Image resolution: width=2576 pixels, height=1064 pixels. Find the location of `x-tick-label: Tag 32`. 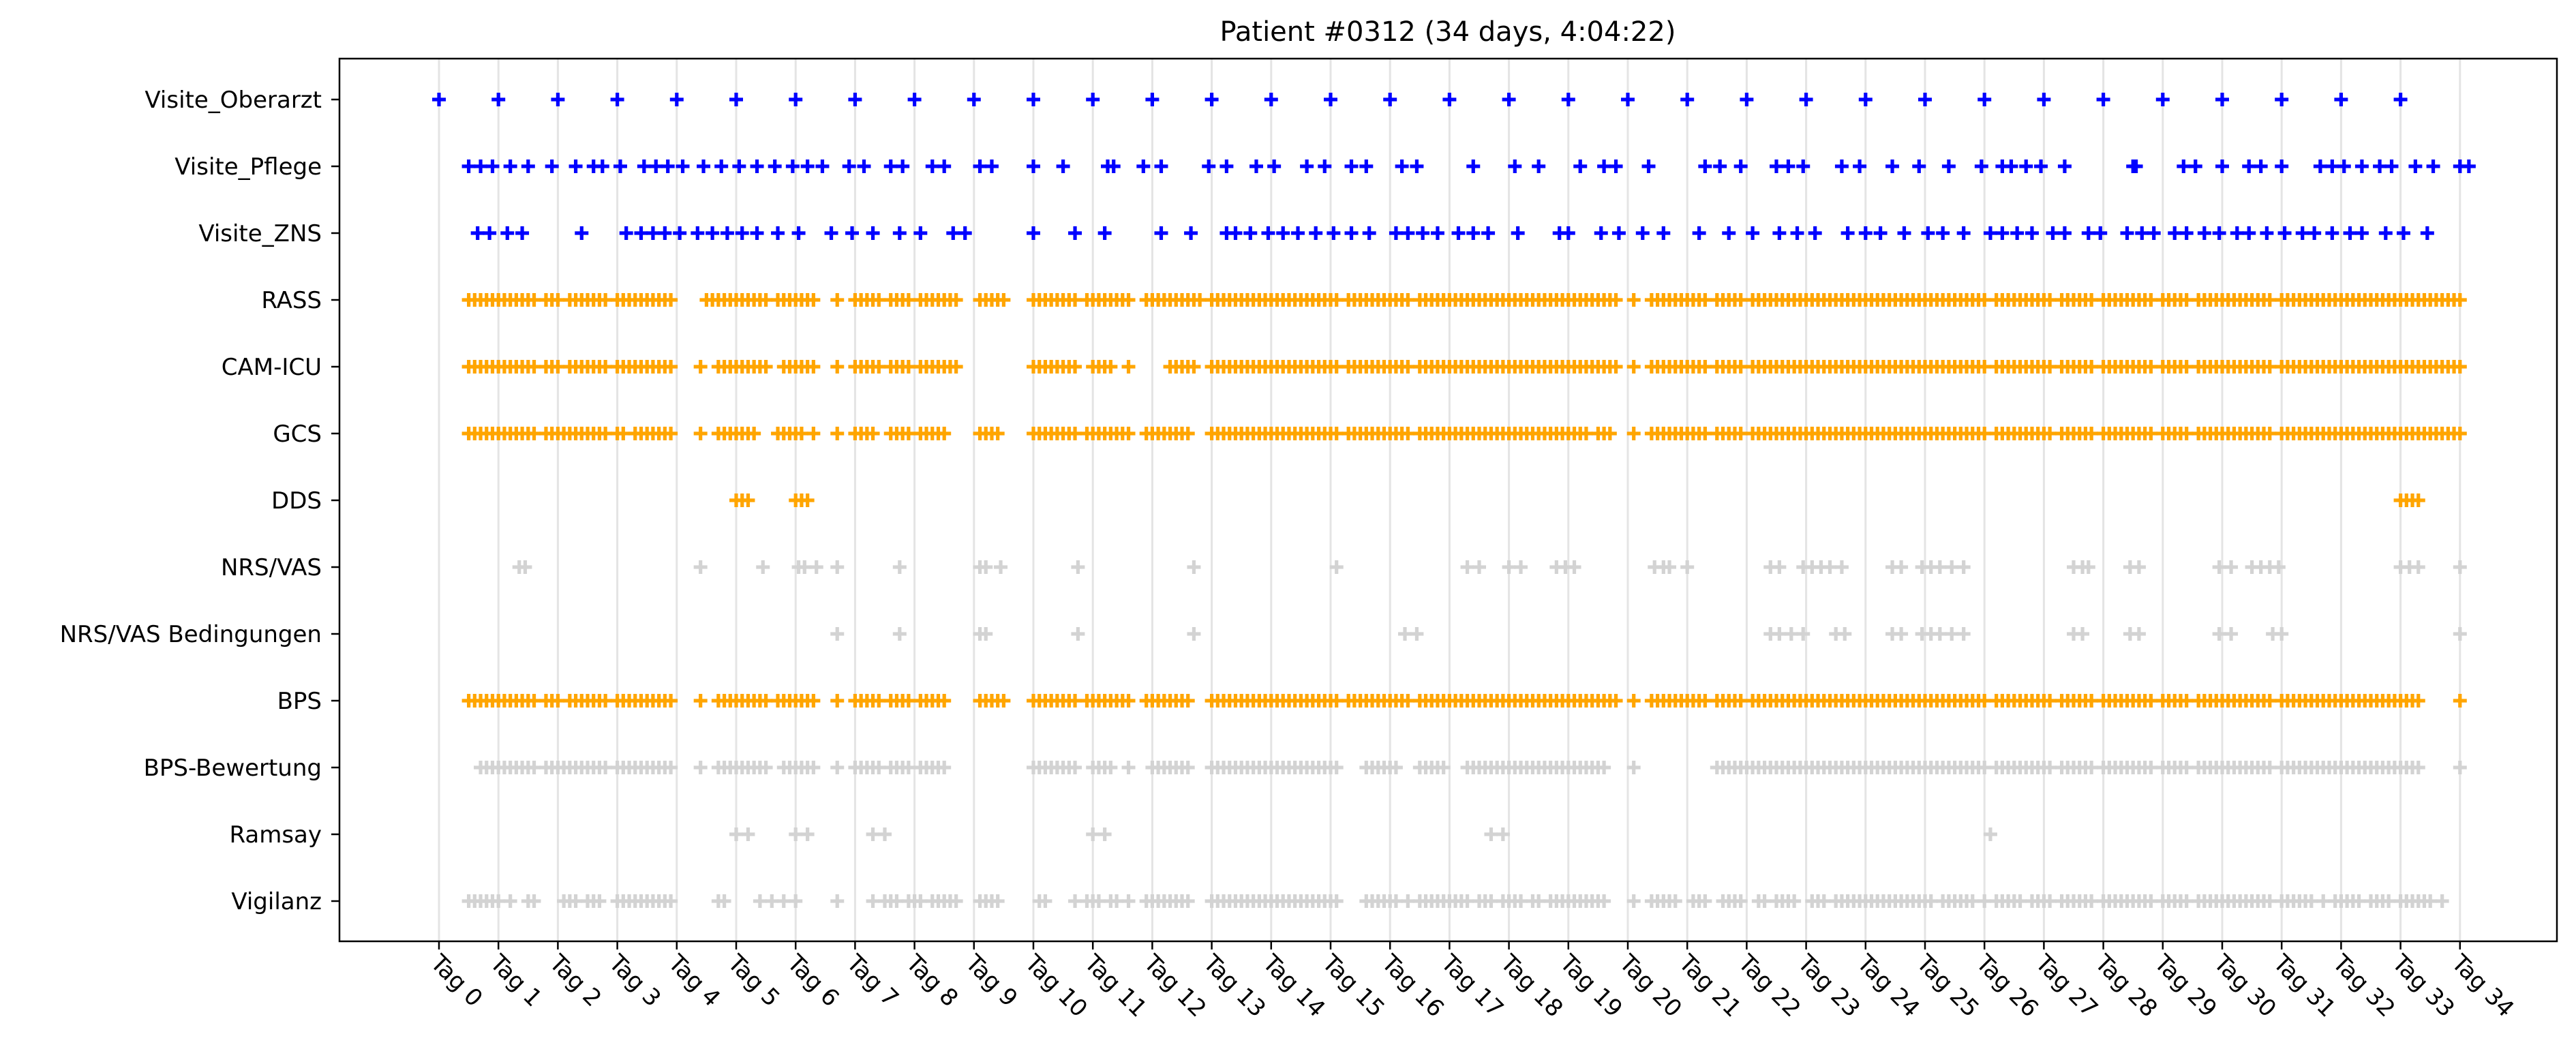

x-tick-label: Tag 32 is located at coordinates (2363, 985).